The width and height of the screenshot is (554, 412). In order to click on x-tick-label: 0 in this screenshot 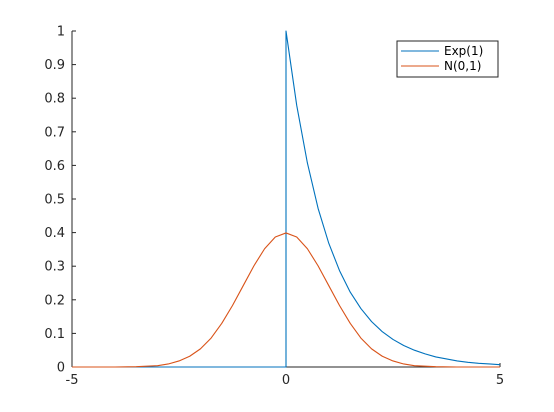, I will do `click(286, 380)`.